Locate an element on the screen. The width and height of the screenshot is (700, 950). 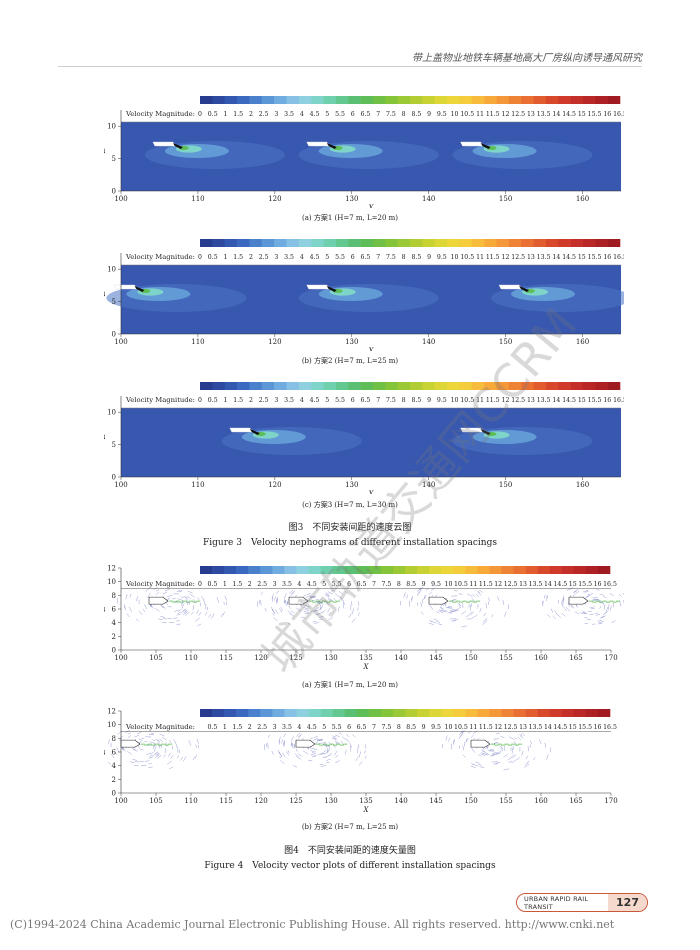
legend-tick-label: 5.5 is located at coordinates (337, 727).